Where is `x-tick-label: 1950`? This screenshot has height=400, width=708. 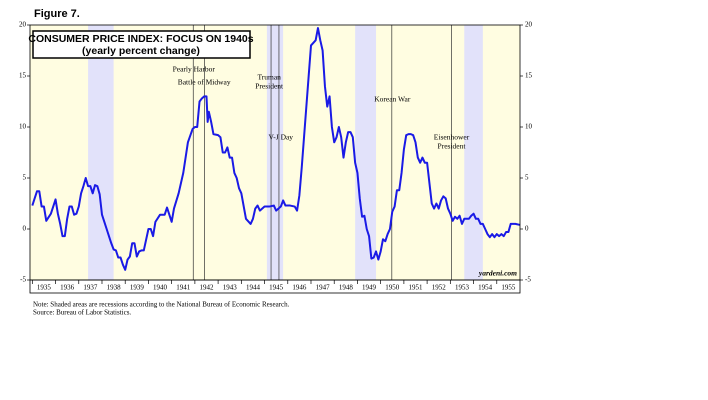 x-tick-label: 1950 is located at coordinates (392, 288).